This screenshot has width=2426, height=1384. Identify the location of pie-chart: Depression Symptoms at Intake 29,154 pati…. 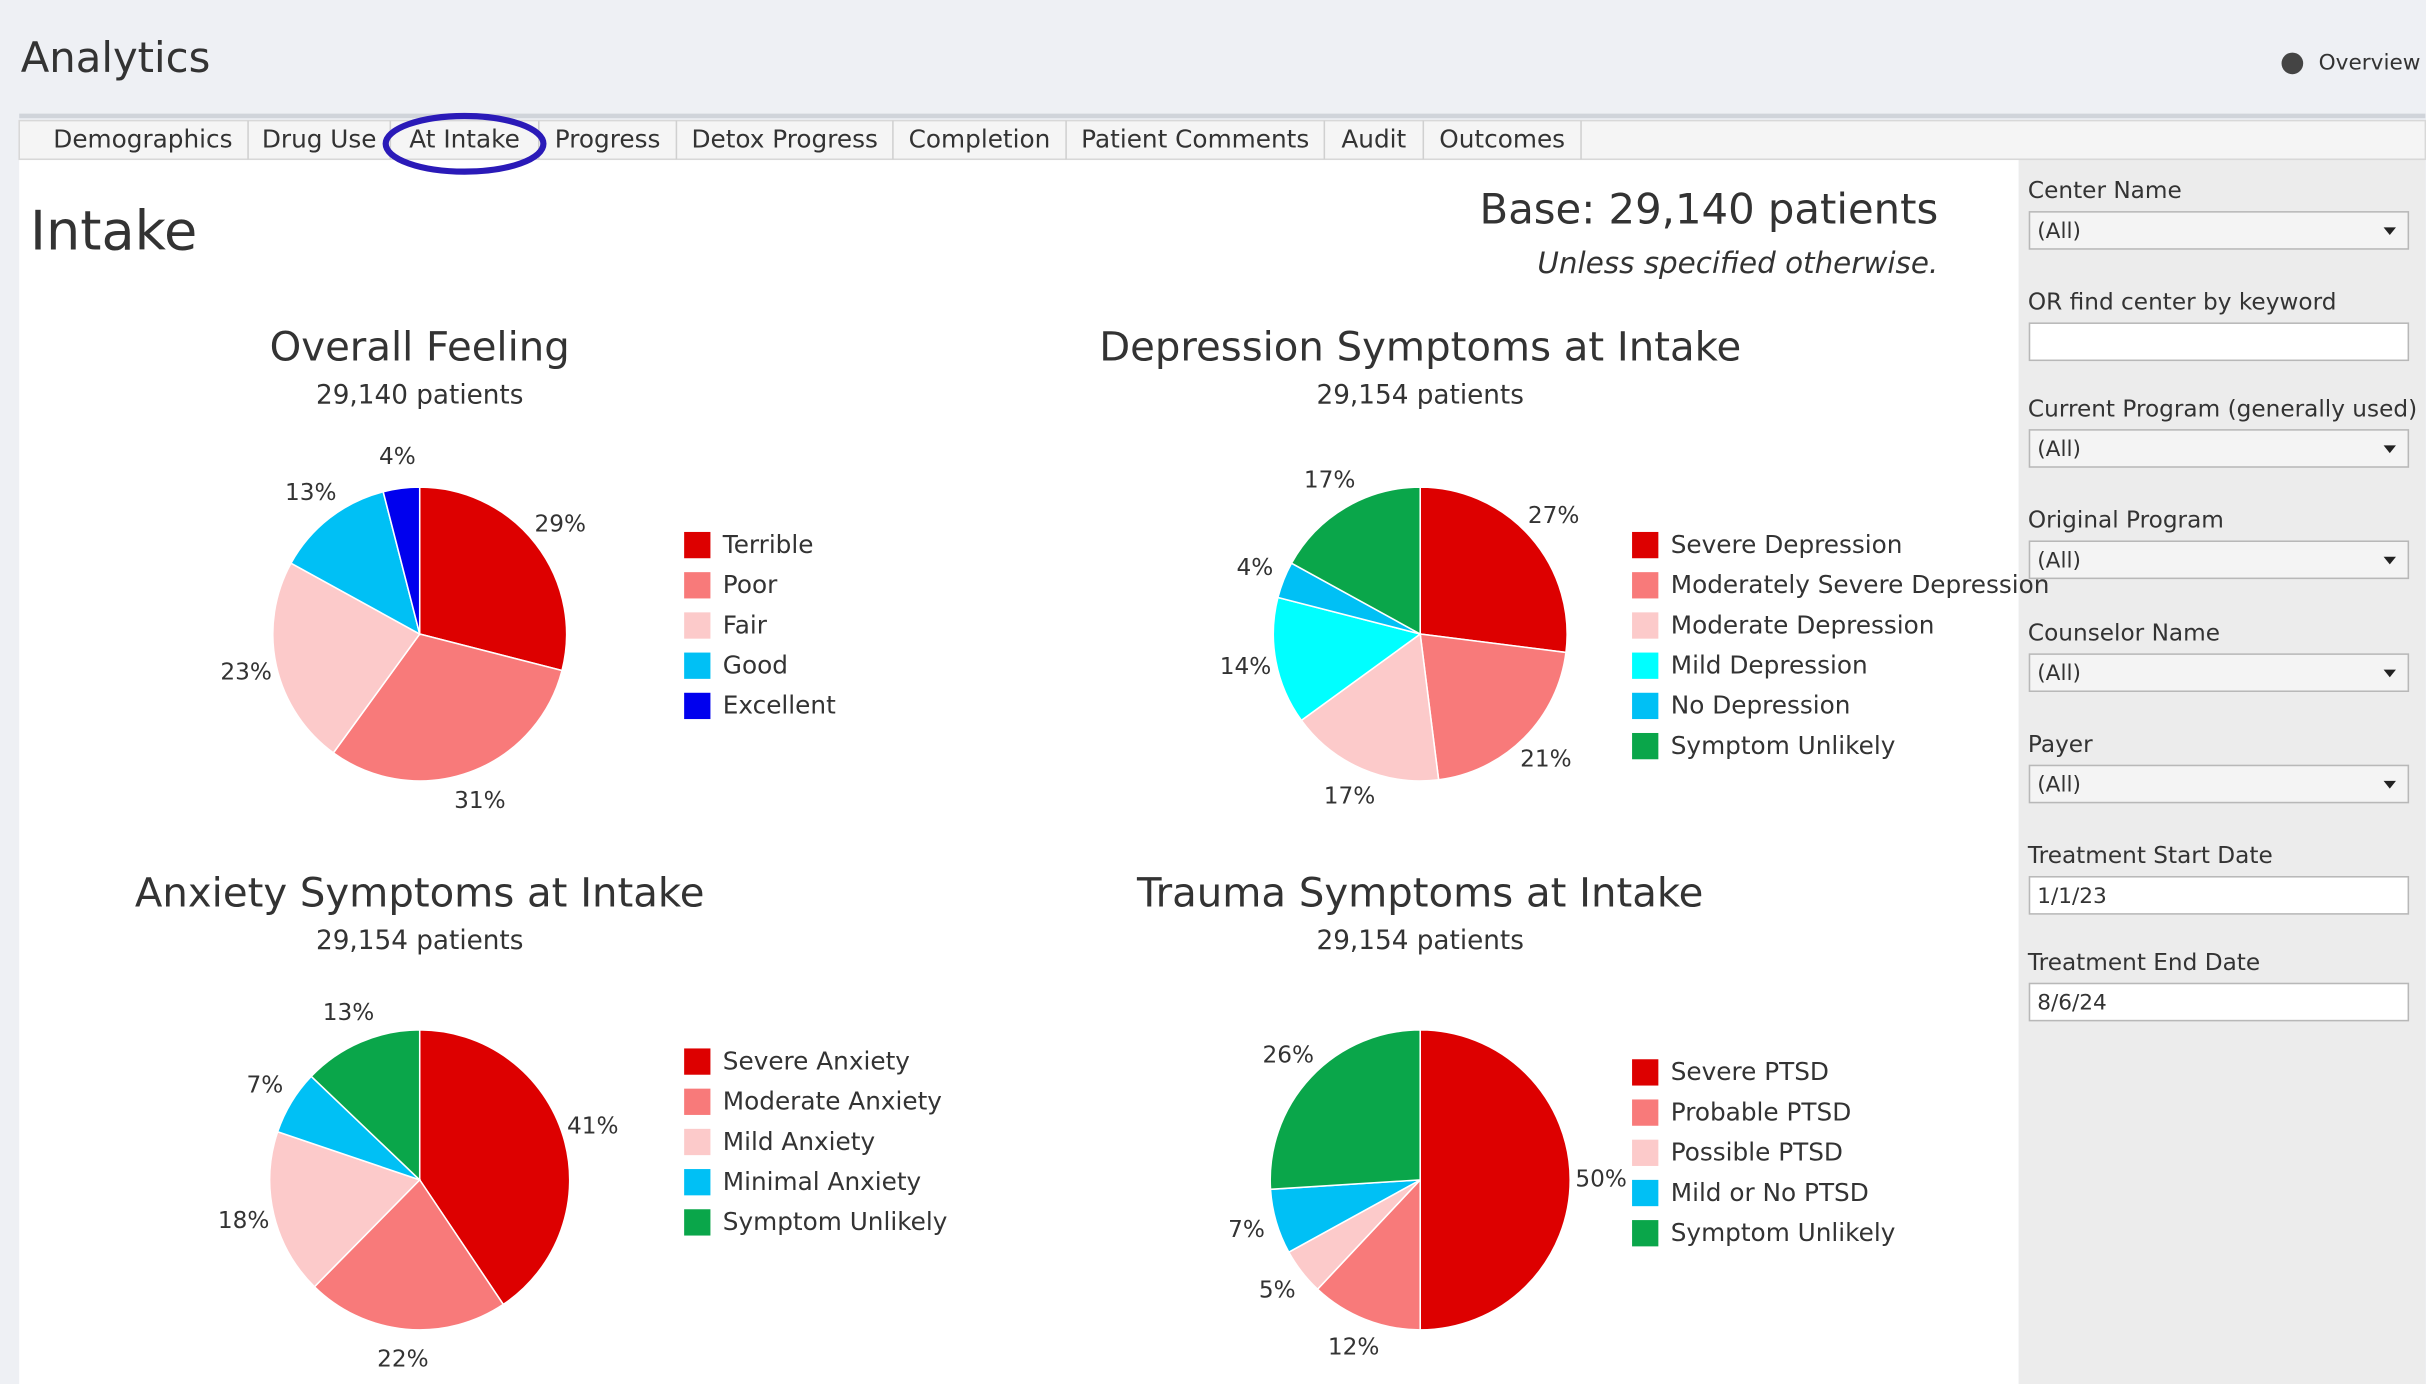
(1574, 566).